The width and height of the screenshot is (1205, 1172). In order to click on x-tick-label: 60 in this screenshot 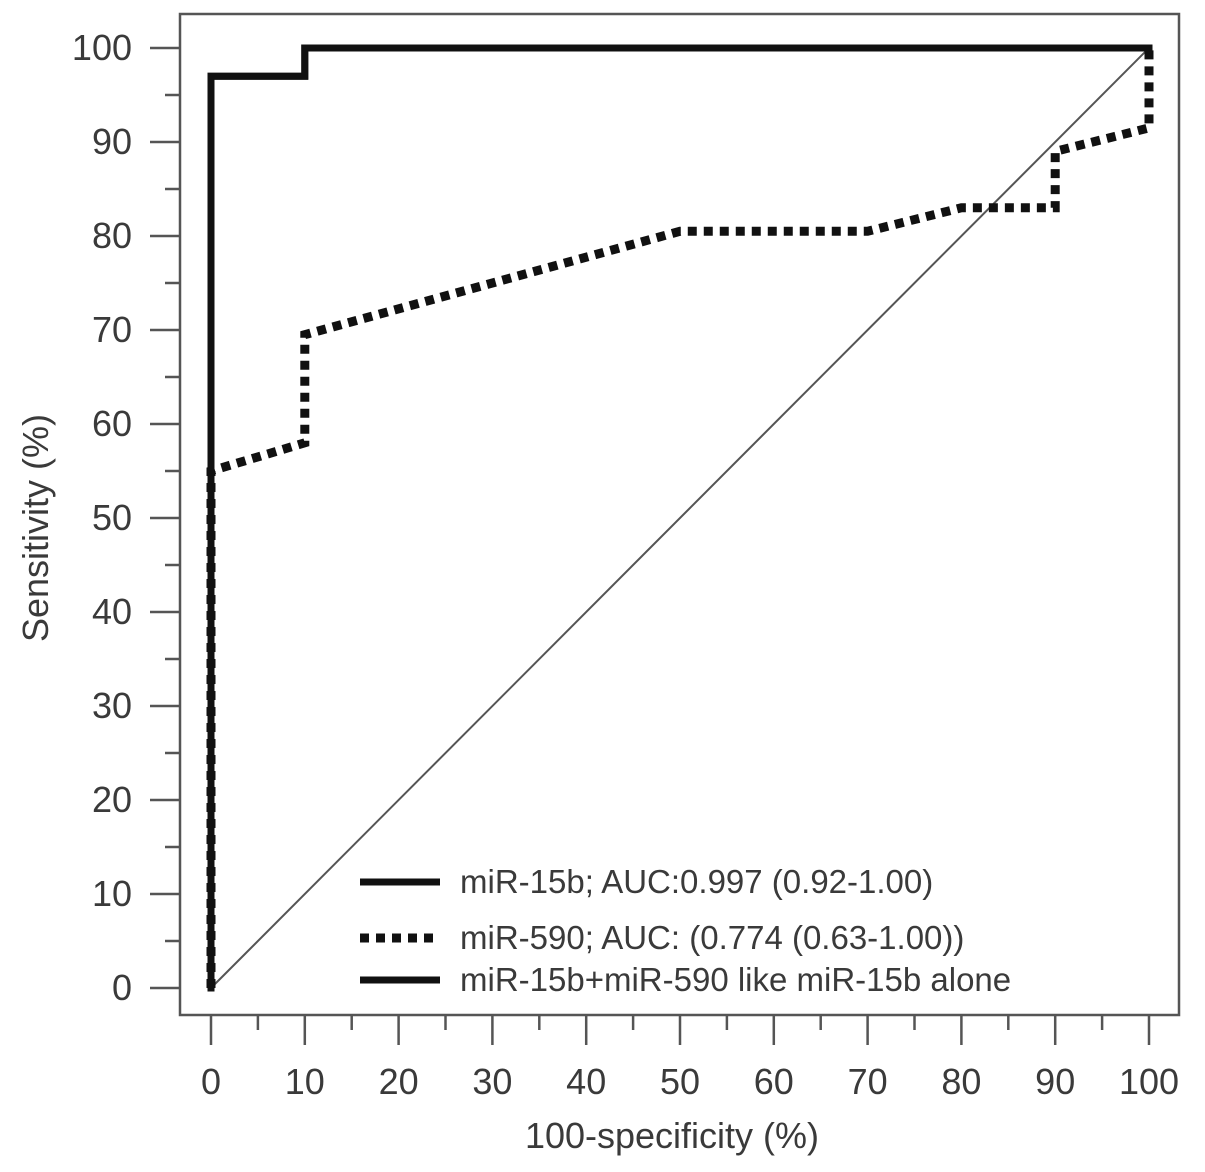, I will do `click(774, 1081)`.